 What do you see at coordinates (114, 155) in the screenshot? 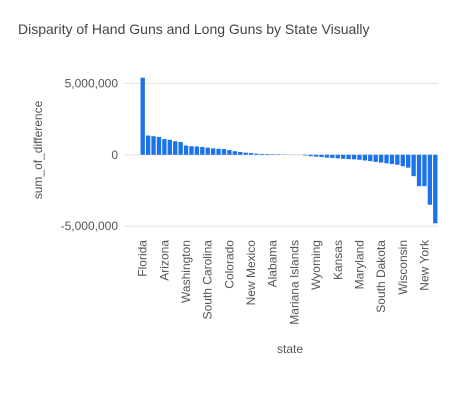
I see `y-tick-label: 0` at bounding box center [114, 155].